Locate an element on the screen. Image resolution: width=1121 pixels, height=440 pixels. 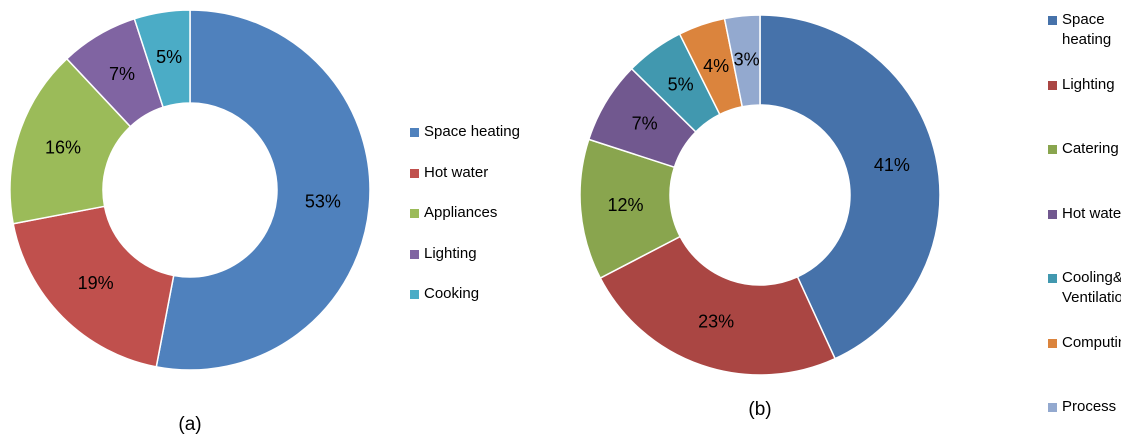
legend-entry: Process is located at coordinates (1084, 407).